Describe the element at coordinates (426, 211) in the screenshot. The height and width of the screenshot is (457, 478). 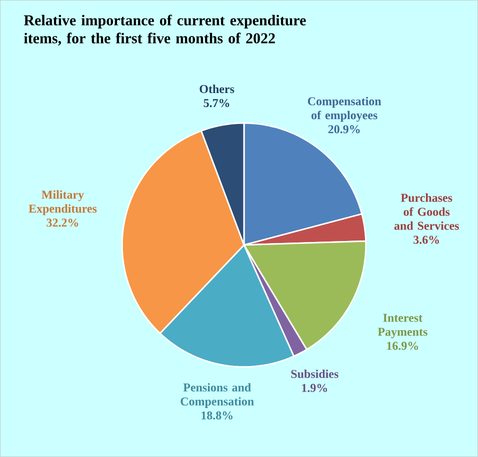
I see `slice-label: Purchases of Goods and Services` at that location.